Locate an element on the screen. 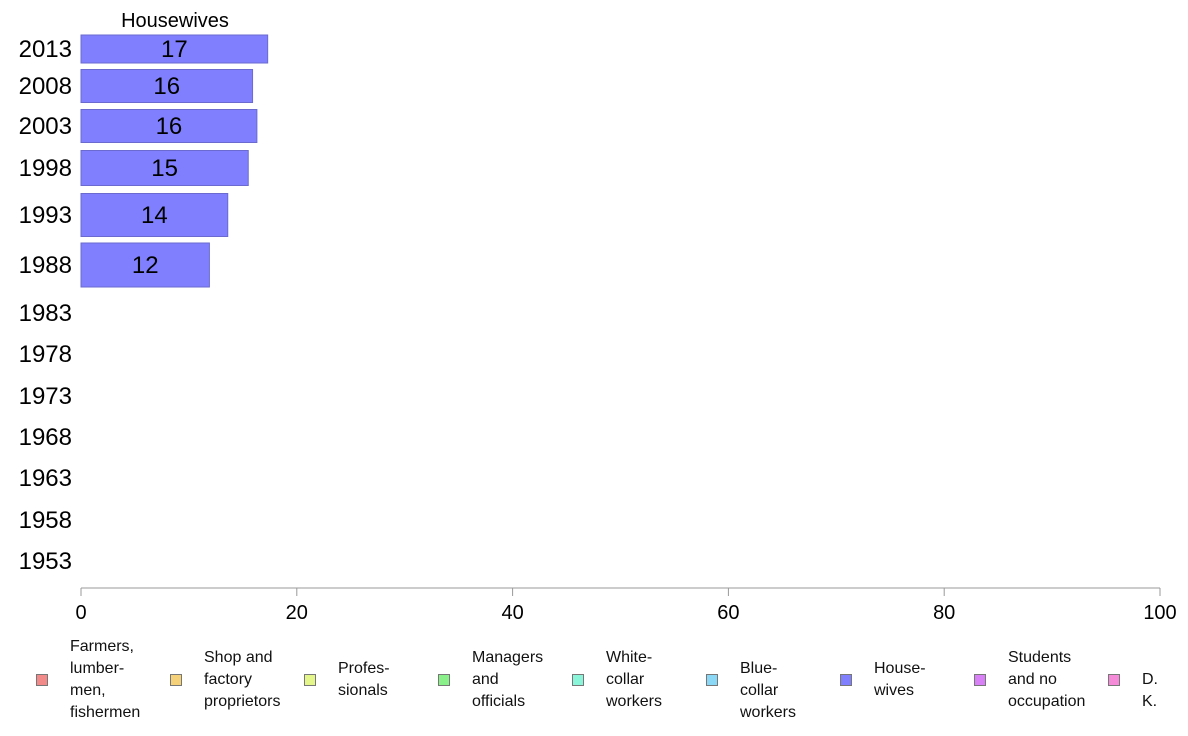  bar-2003 is located at coordinates (169, 126).